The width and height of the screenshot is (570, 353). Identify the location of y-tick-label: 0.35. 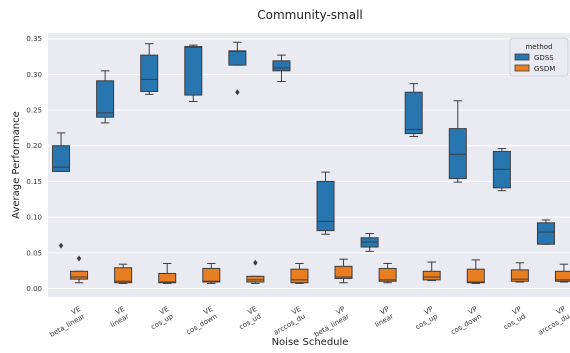
(34, 39).